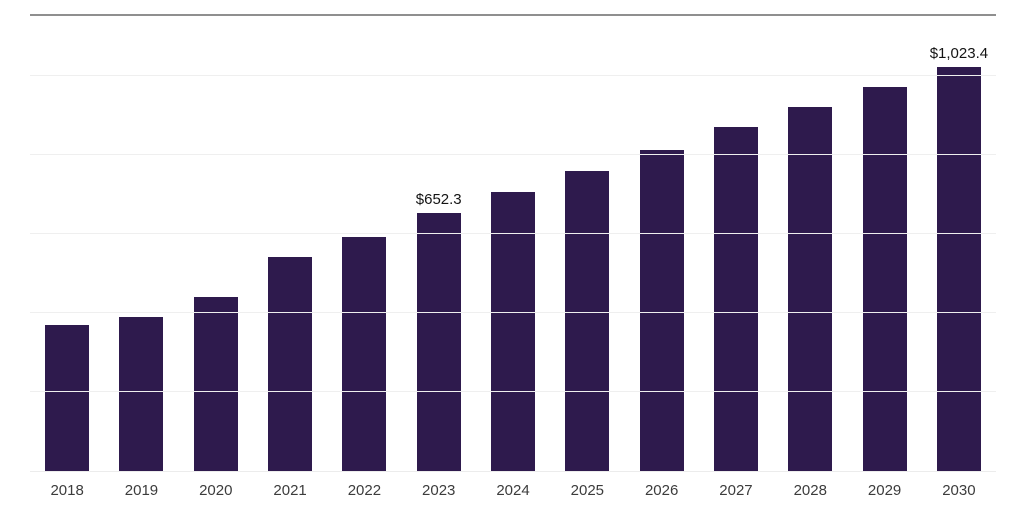  What do you see at coordinates (141, 394) in the screenshot?
I see `bar-2019` at bounding box center [141, 394].